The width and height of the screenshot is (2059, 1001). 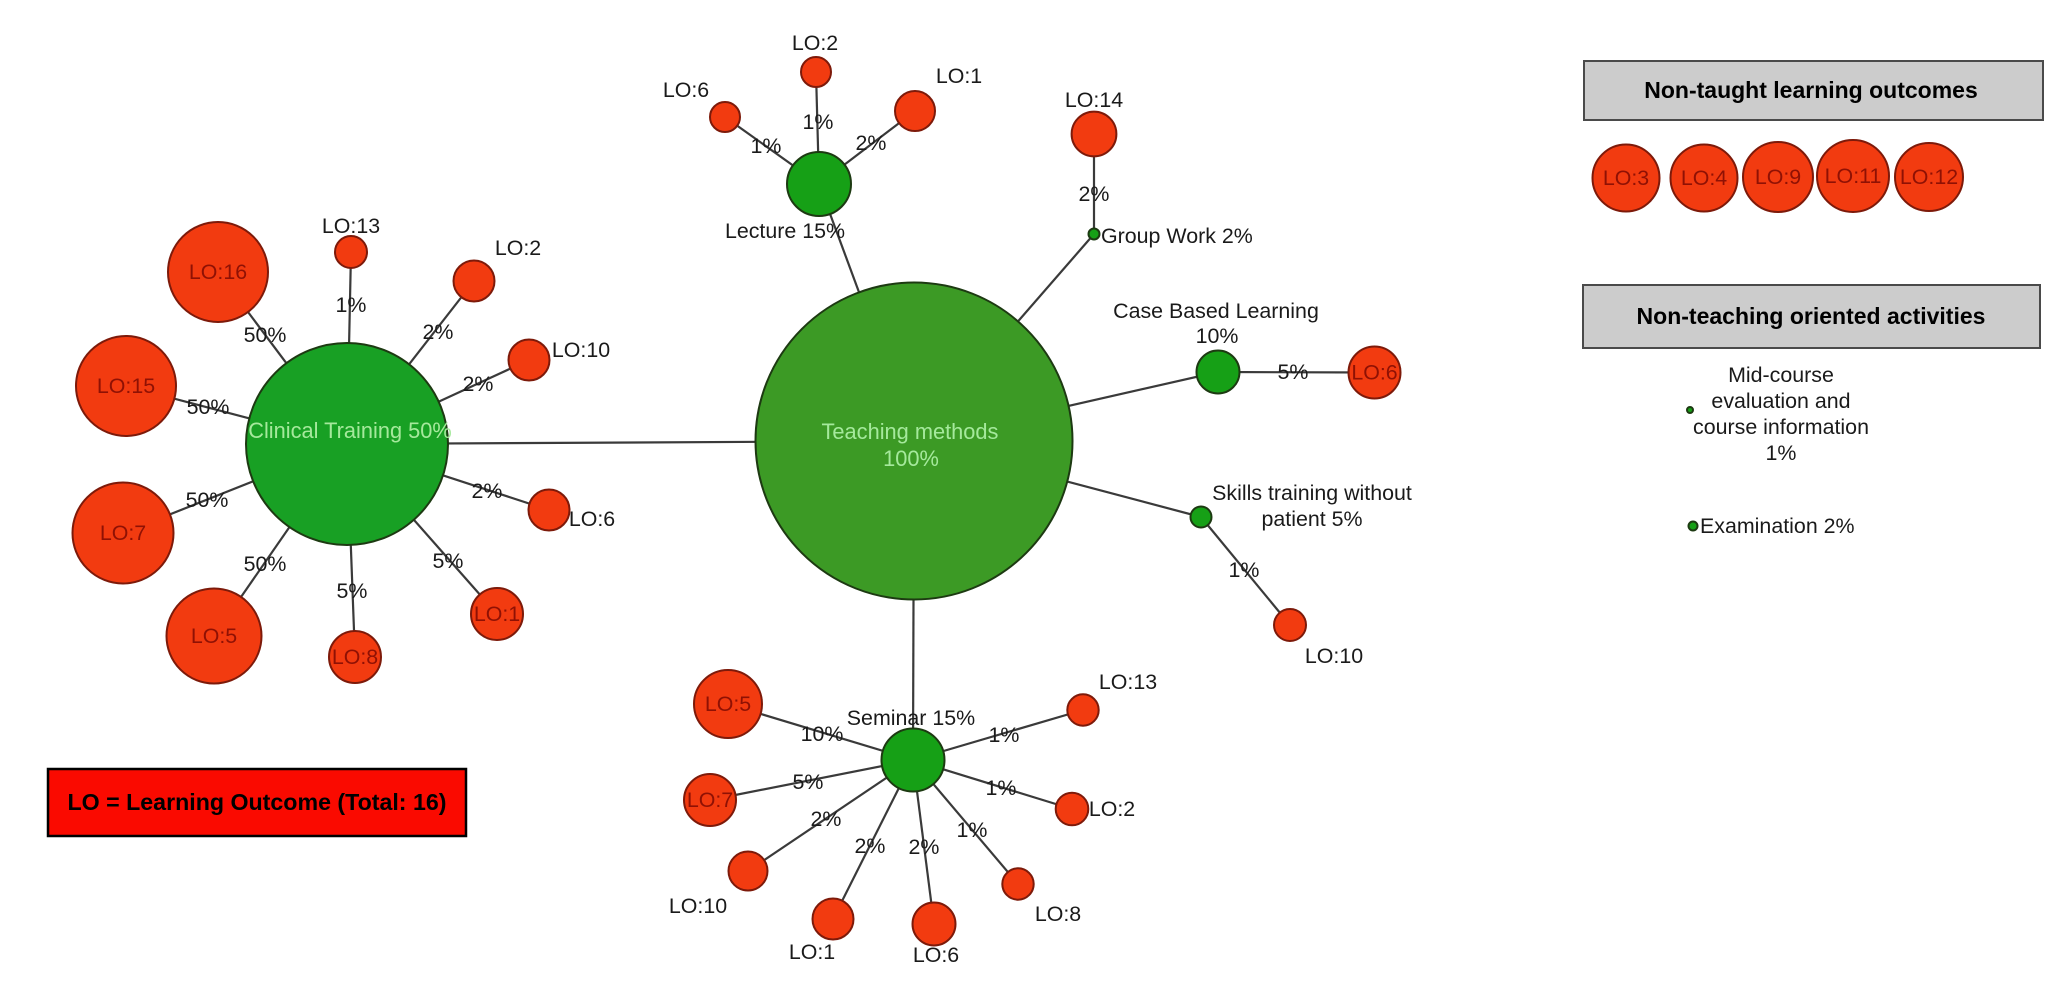 What do you see at coordinates (1312, 493) in the screenshot?
I see `svg-text: Skills training without` at bounding box center [1312, 493].